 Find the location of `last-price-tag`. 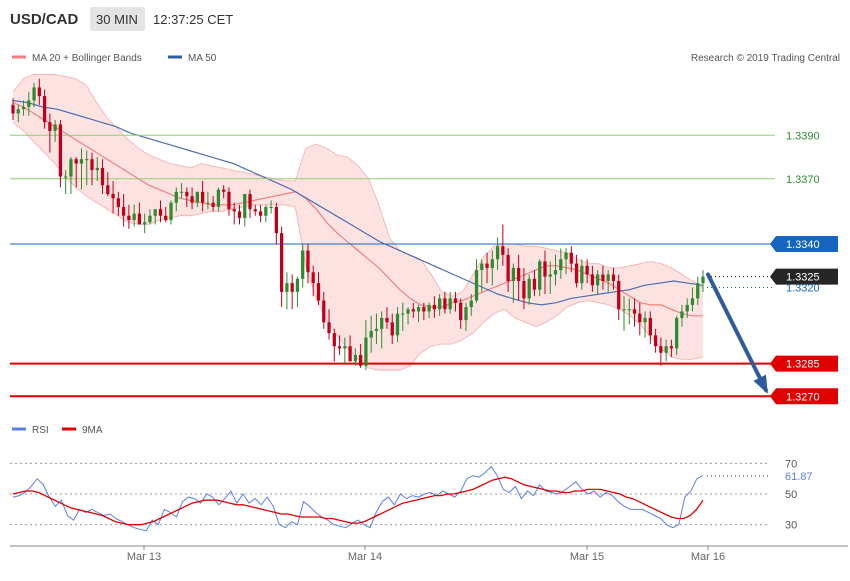

last-price-tag is located at coordinates (804, 276).